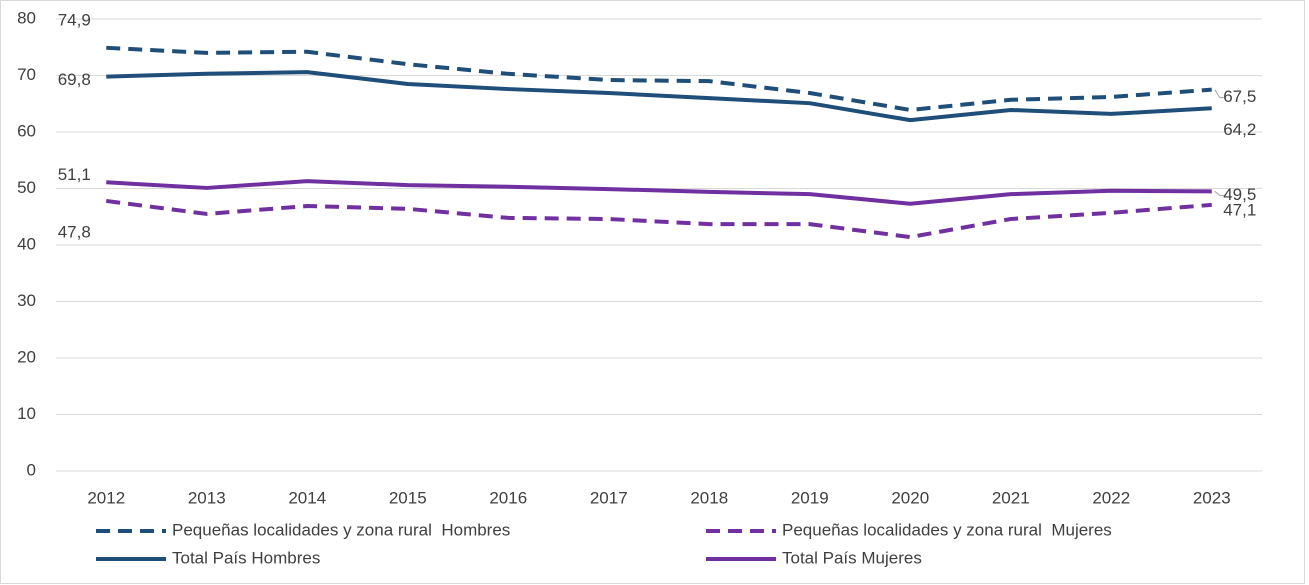 Image resolution: width=1309 pixels, height=585 pixels. I want to click on x-tick-label: 2016, so click(508, 497).